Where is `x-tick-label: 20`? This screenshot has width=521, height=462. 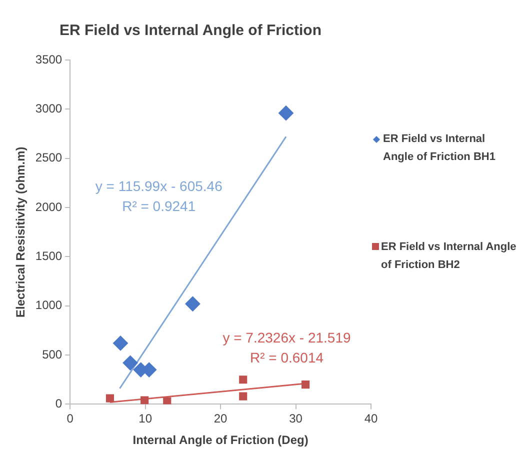
x-tick-label: 20 is located at coordinates (221, 419).